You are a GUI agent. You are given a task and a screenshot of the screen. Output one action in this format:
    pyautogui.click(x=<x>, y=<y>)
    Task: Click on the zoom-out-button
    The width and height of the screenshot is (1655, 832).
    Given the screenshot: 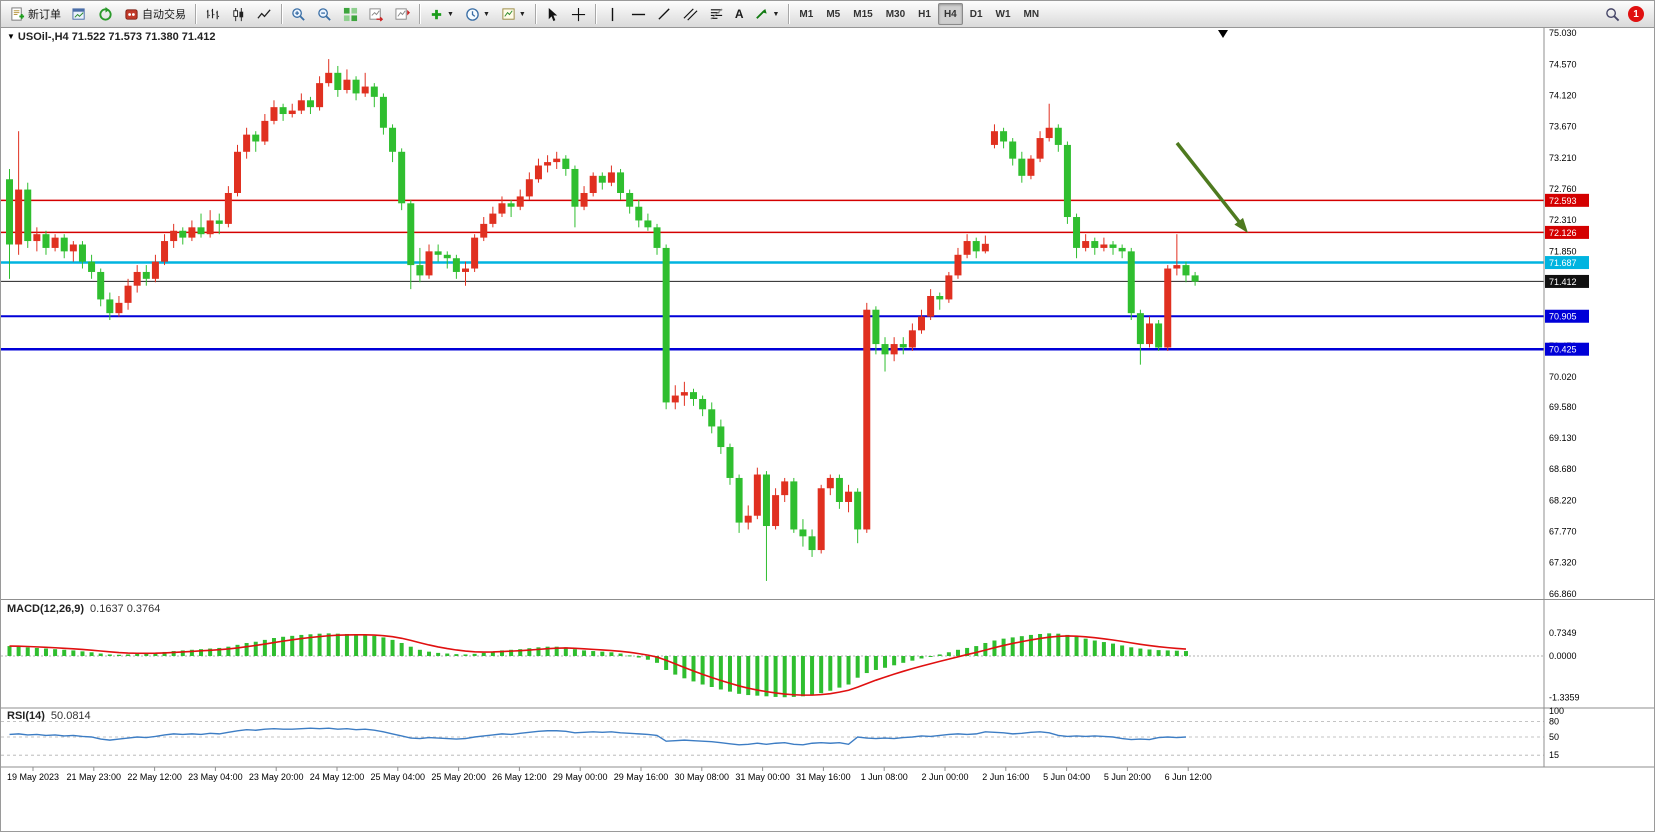 What is the action you would take?
    pyautogui.click(x=324, y=14)
    